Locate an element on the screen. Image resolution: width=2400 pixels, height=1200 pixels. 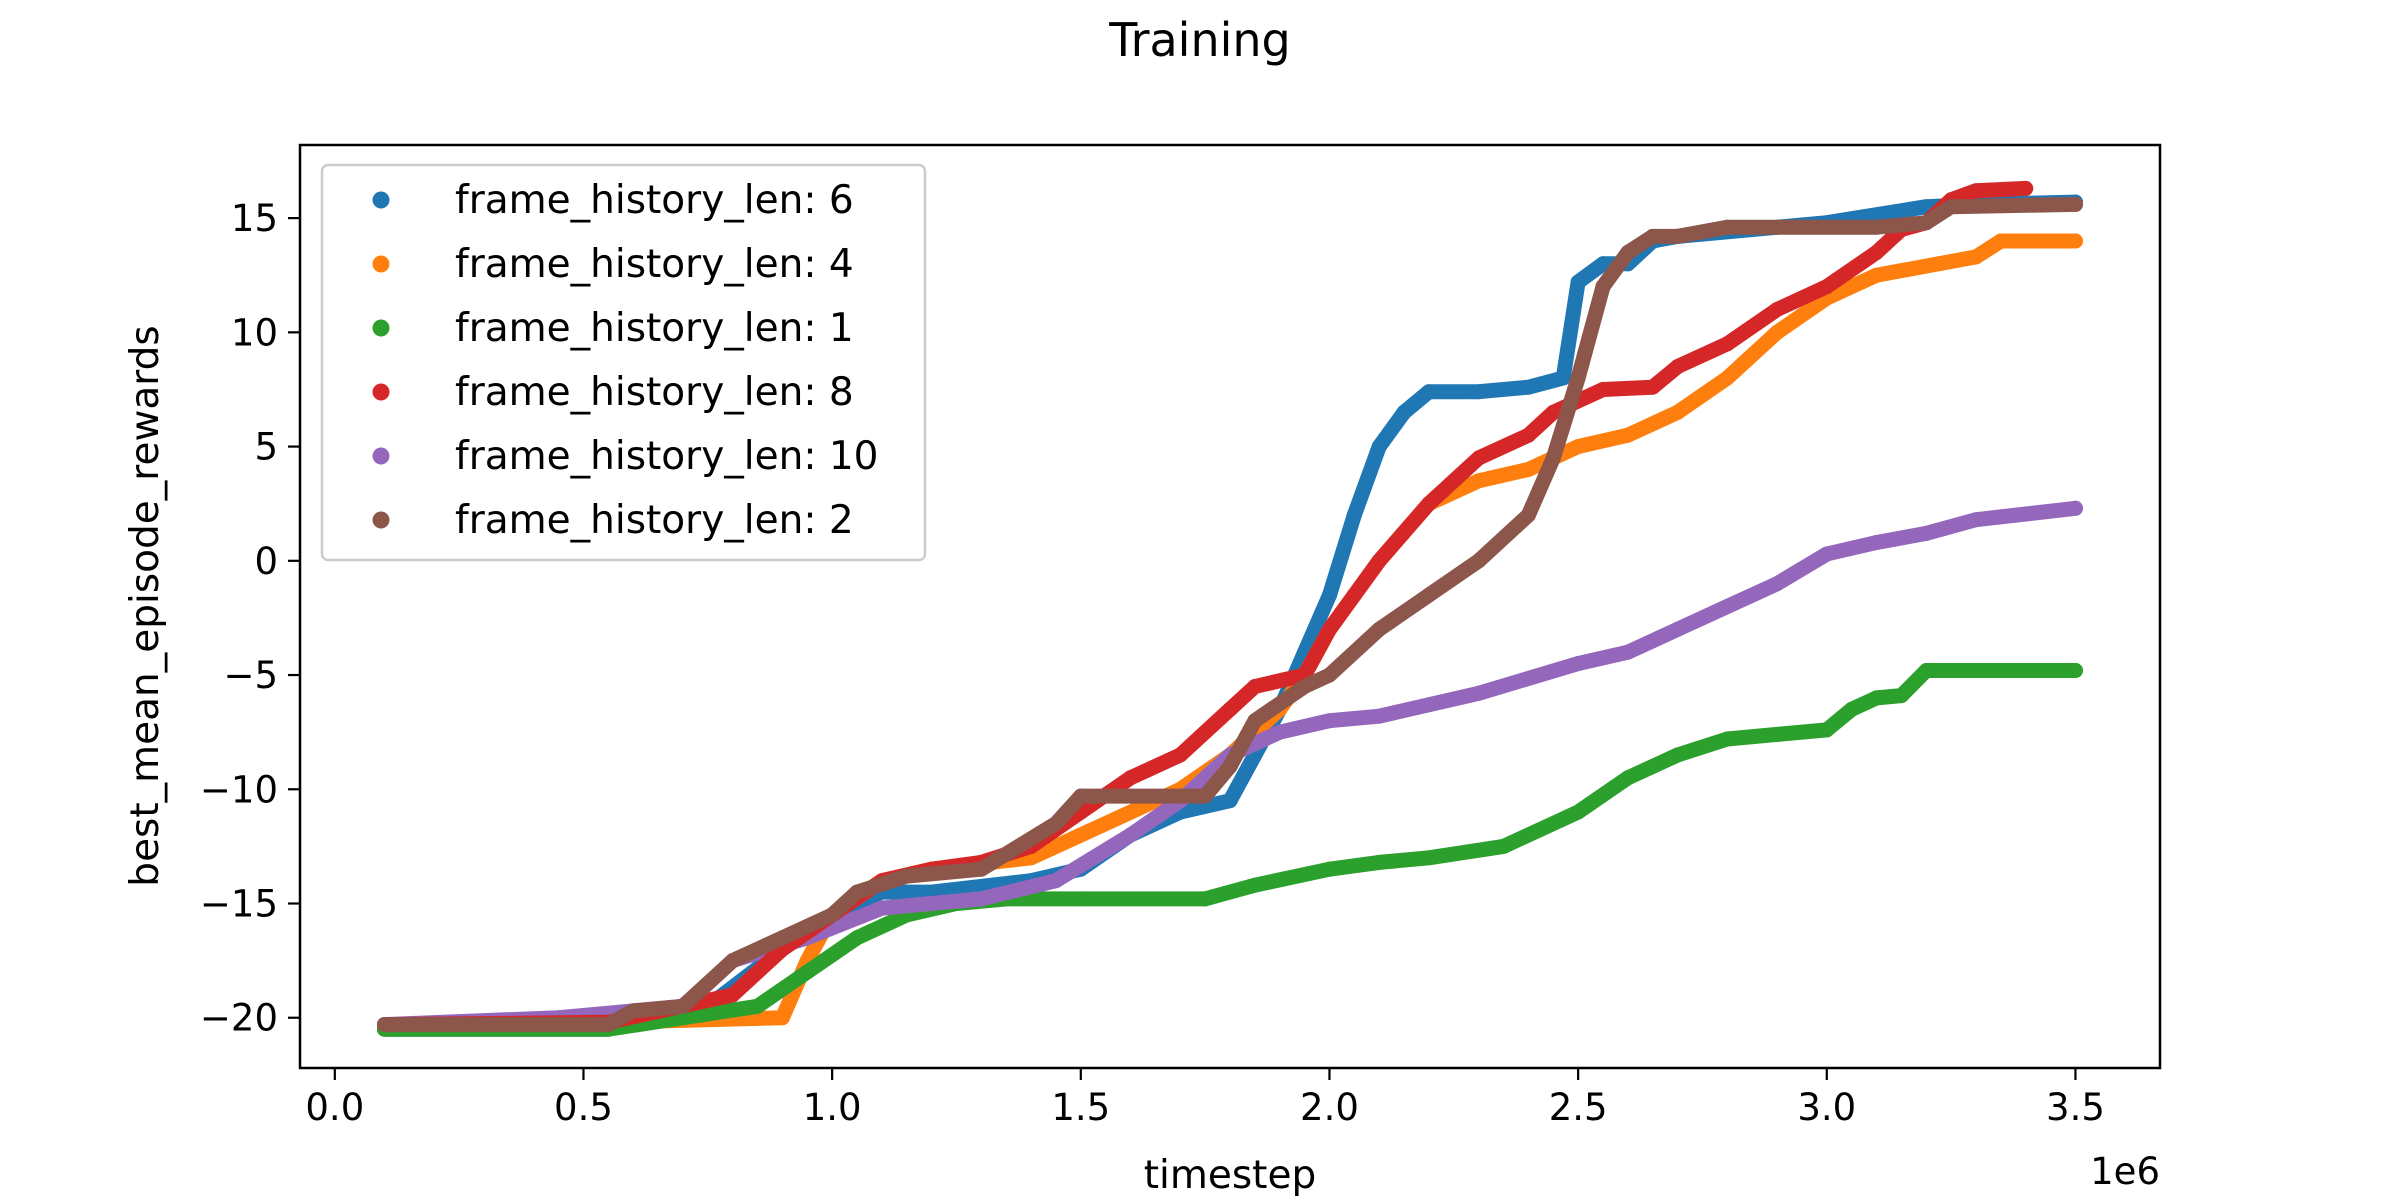
y-tick-label: 0 is located at coordinates (266, 561).